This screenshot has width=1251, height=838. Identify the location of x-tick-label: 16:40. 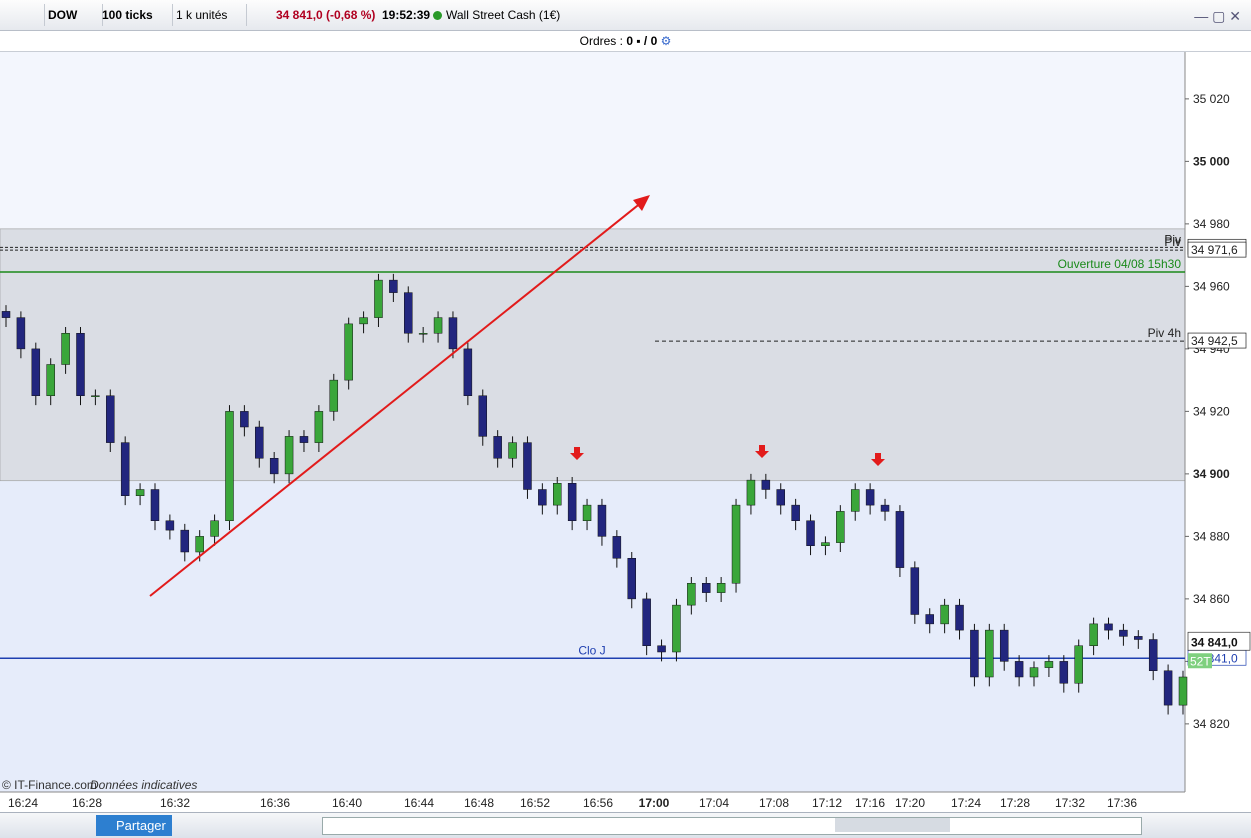
(347, 803).